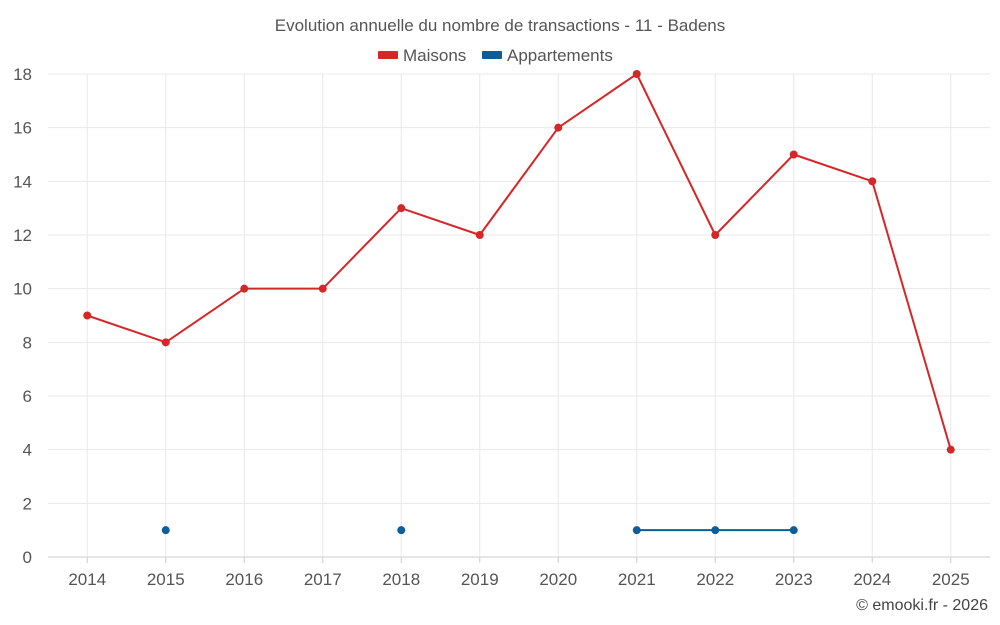 The image size is (1000, 625). What do you see at coordinates (794, 579) in the screenshot?
I see `x-tick-label: 2023` at bounding box center [794, 579].